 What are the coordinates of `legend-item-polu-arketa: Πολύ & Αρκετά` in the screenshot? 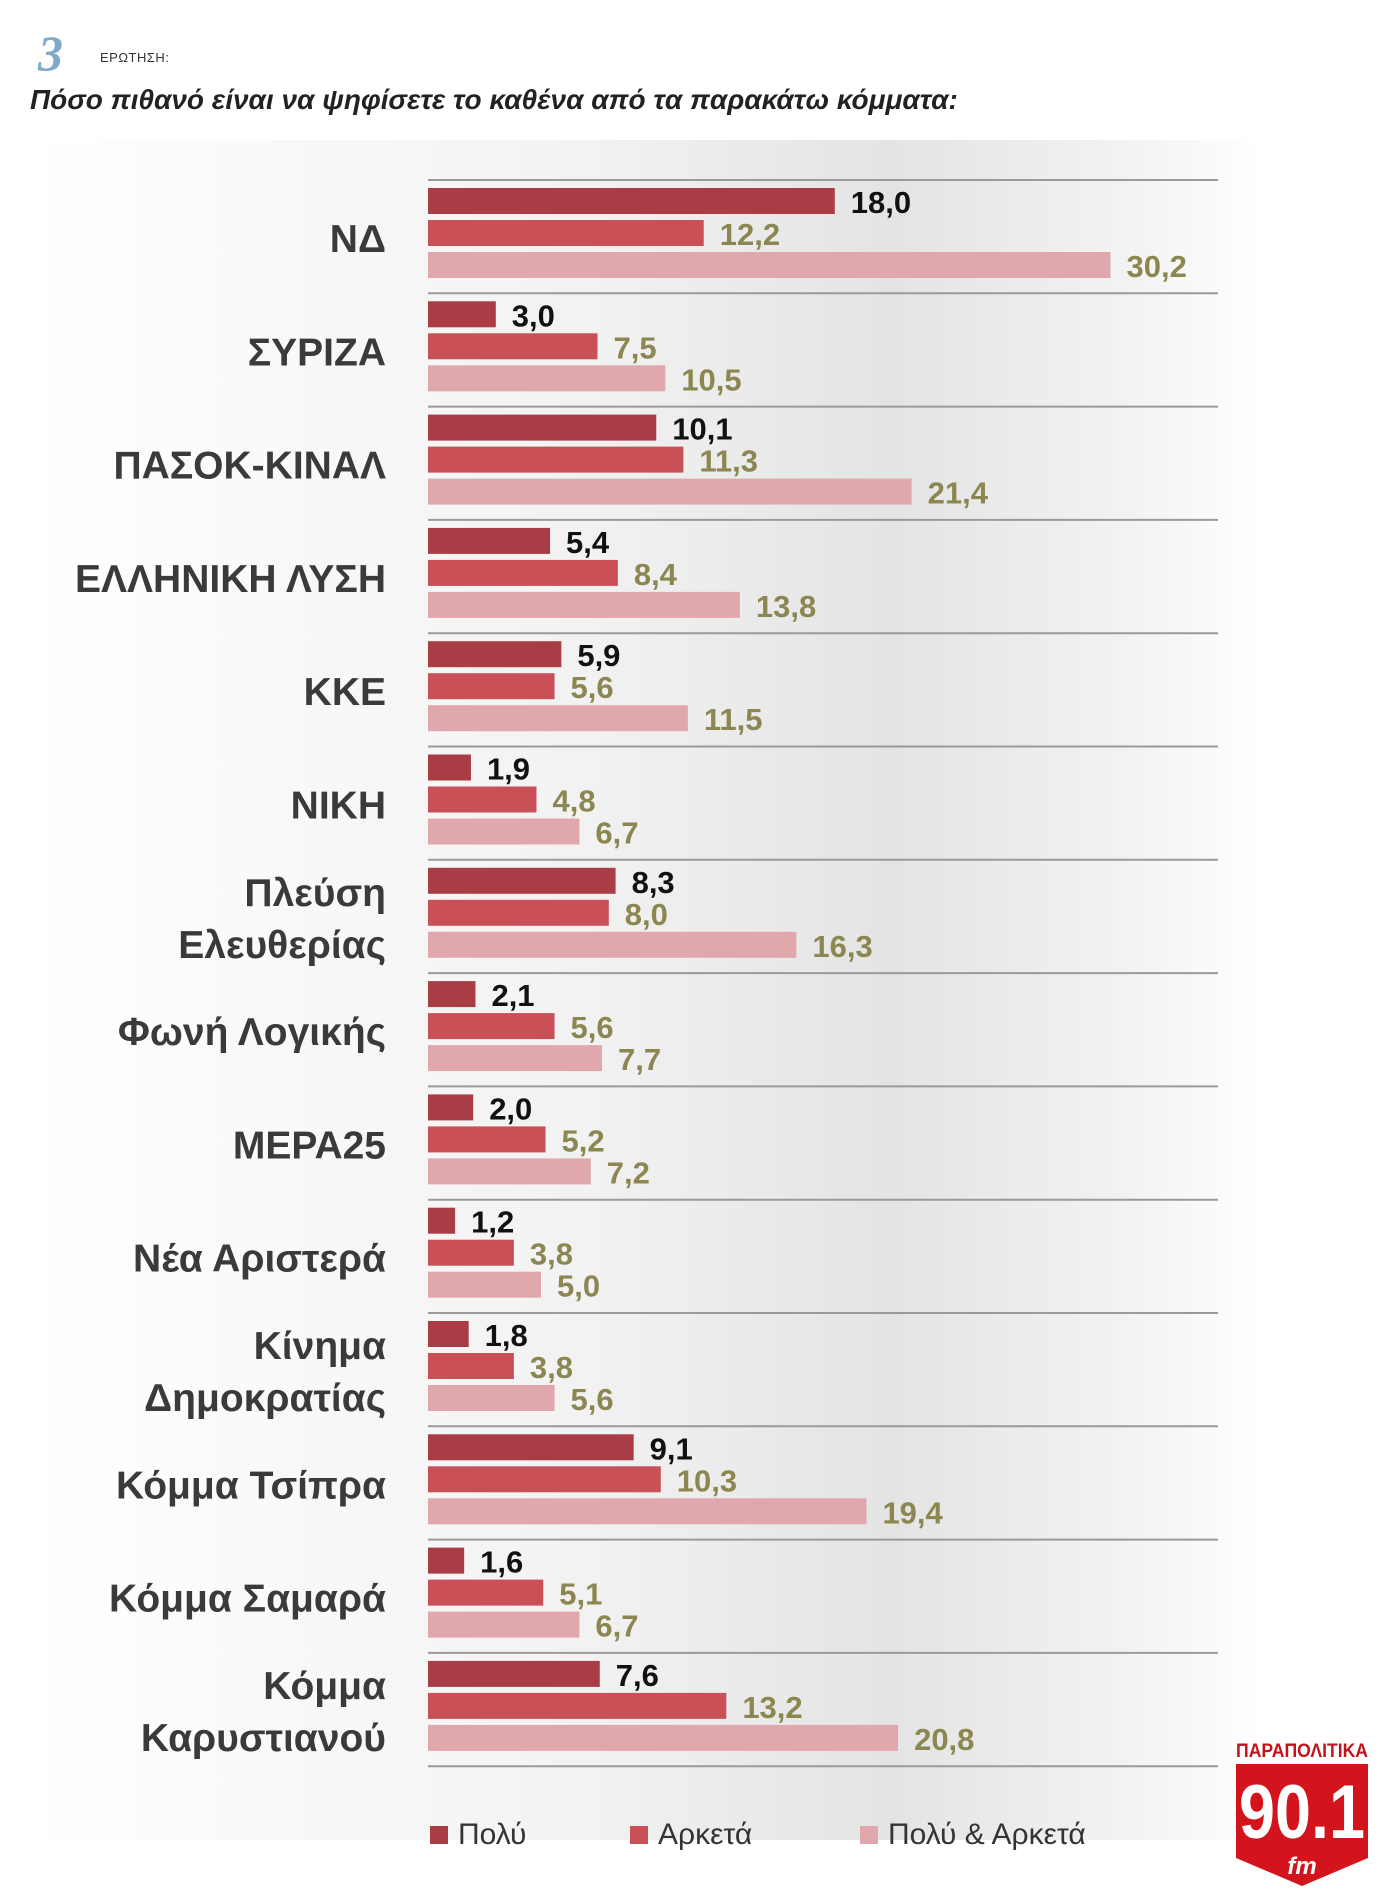 It's located at (973, 1835).